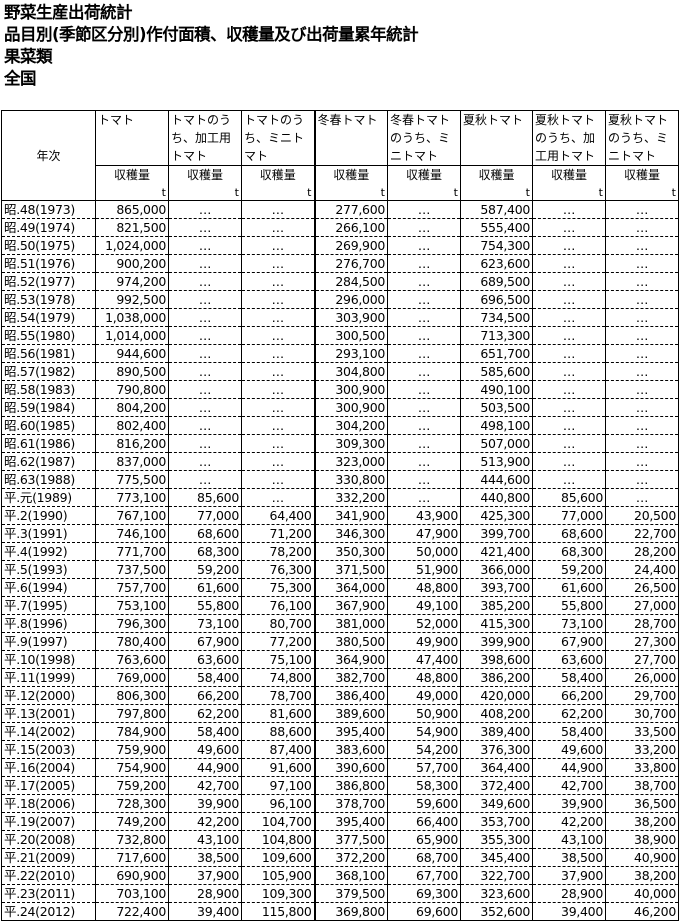 The height and width of the screenshot is (921, 680). I want to click on title-category: 果菜類, so click(28, 56).